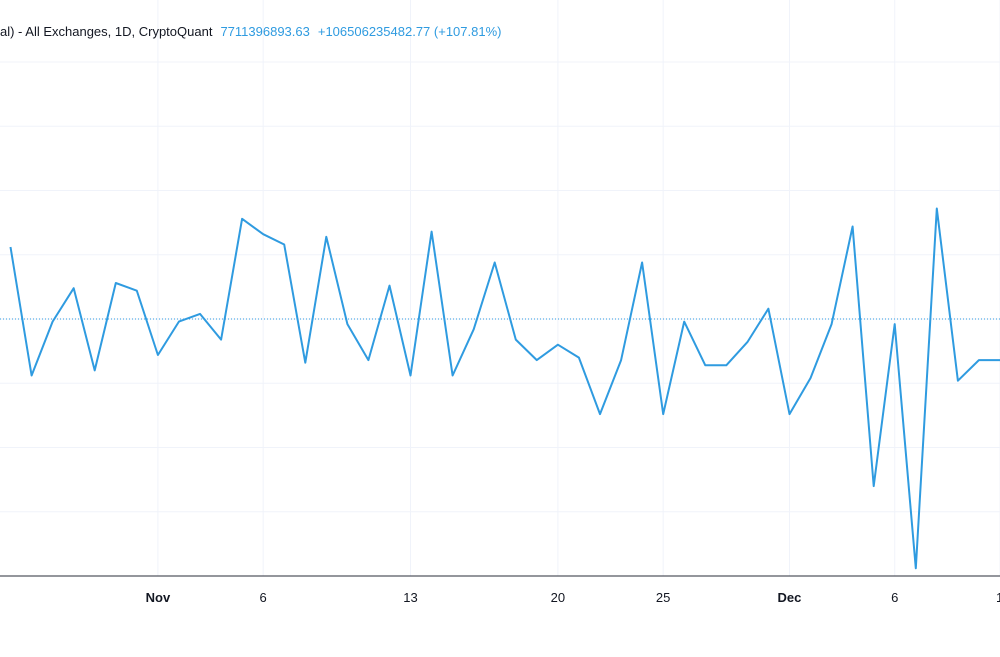 Image resolution: width=1000 pixels, height=657 pixels. What do you see at coordinates (998, 597) in the screenshot?
I see `x-tick-label: 11` at bounding box center [998, 597].